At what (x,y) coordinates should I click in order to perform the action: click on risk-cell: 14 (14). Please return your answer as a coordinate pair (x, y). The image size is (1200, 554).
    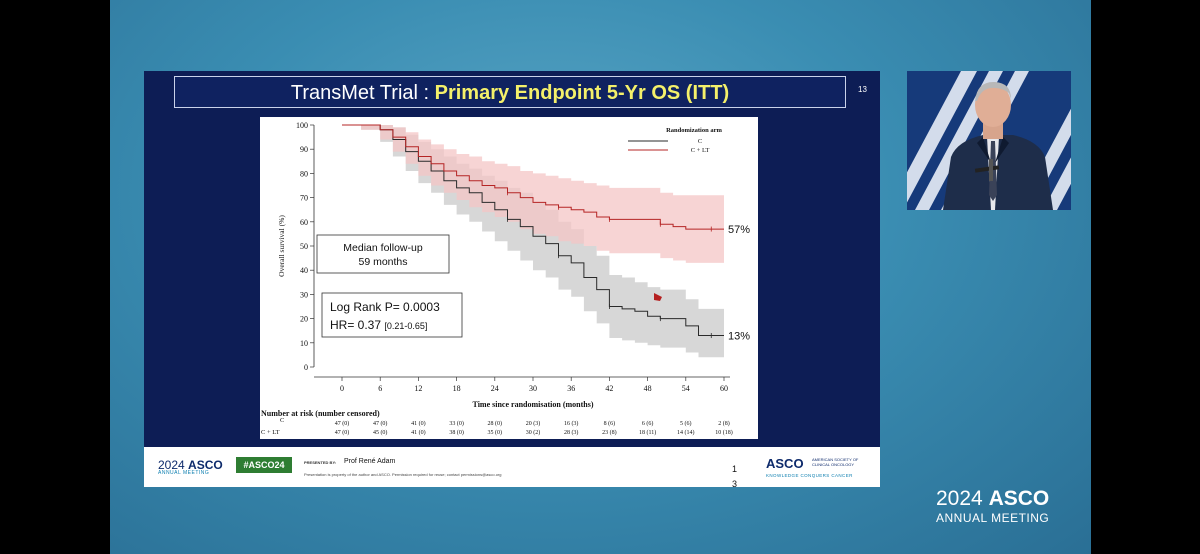
    Looking at the image, I should click on (686, 432).